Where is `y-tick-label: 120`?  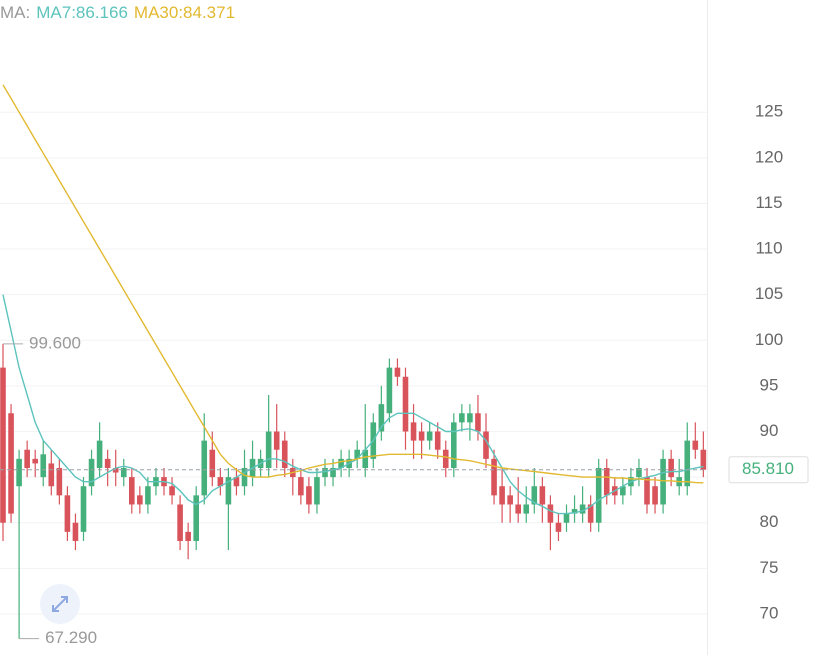 y-tick-label: 120 is located at coordinates (769, 156).